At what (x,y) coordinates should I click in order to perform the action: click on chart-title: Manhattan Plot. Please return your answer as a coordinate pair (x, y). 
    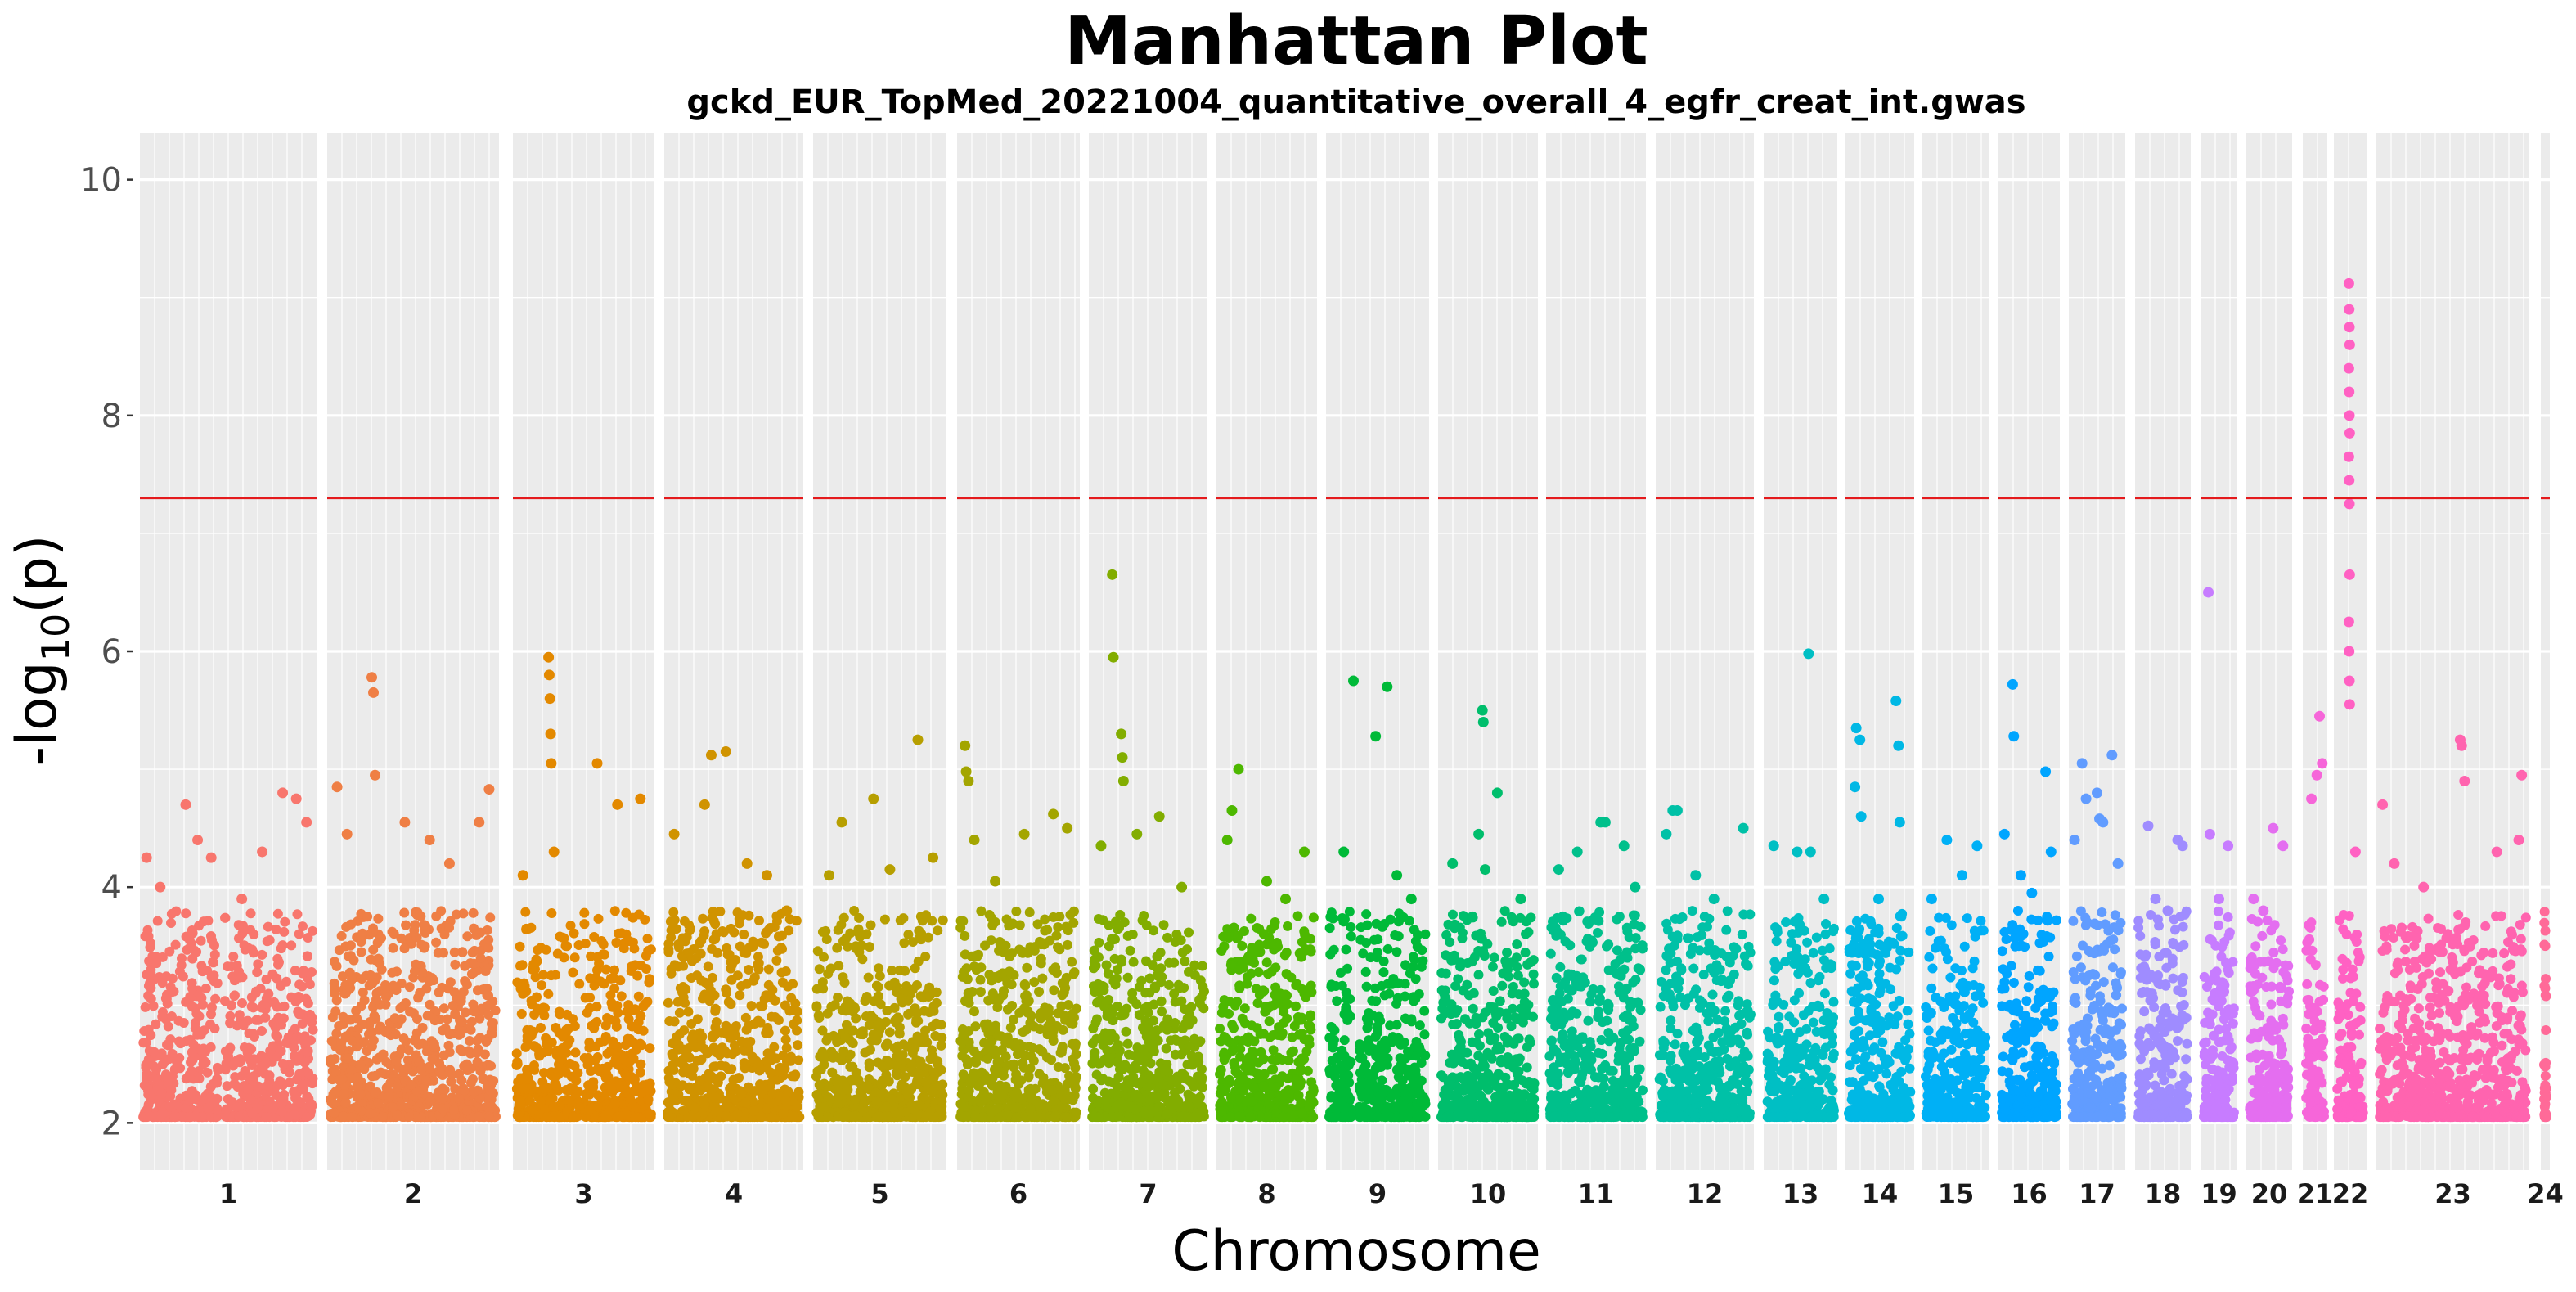
    Looking at the image, I should click on (1356, 41).